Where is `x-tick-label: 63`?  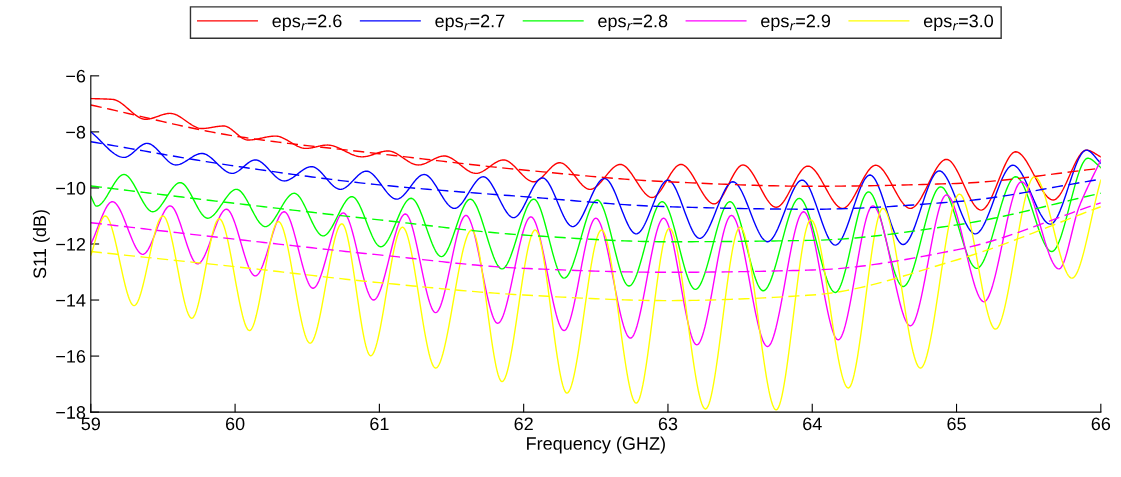 x-tick-label: 63 is located at coordinates (668, 424).